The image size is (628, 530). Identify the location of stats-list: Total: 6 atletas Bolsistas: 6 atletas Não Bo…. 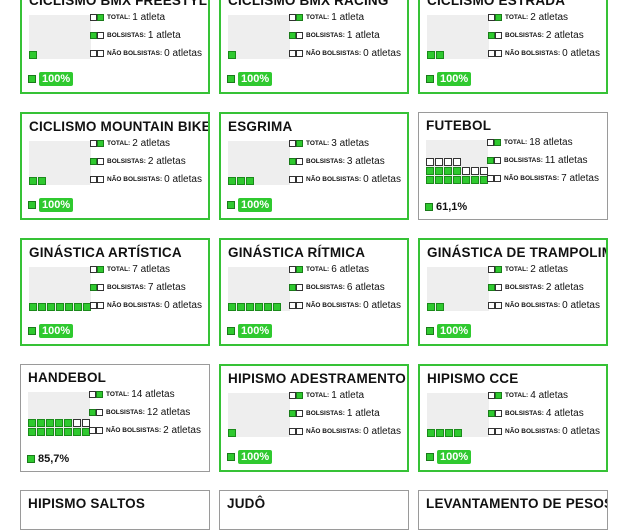
(345, 287).